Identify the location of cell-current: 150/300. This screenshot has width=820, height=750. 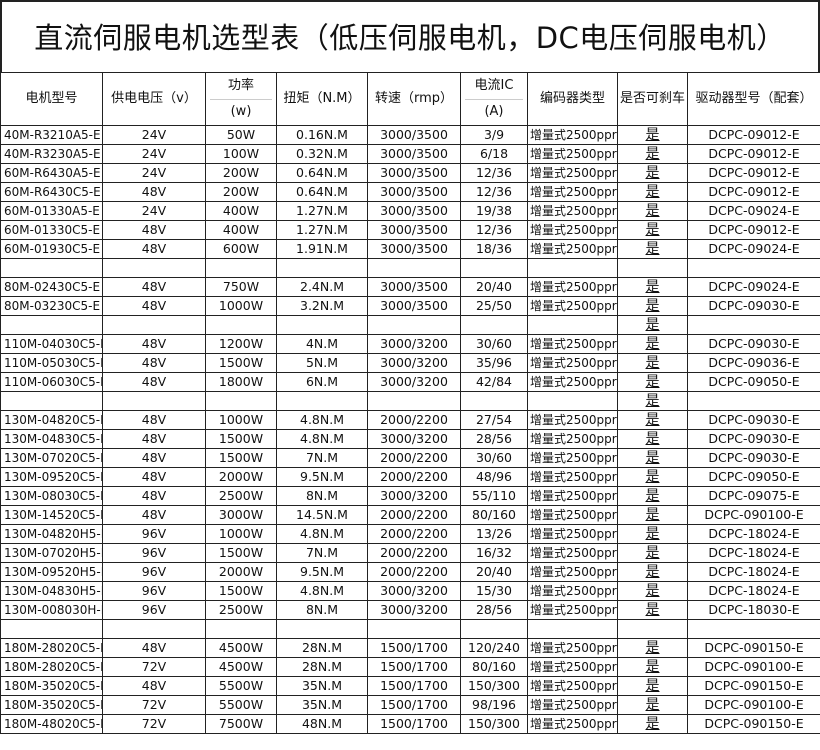
(494, 686).